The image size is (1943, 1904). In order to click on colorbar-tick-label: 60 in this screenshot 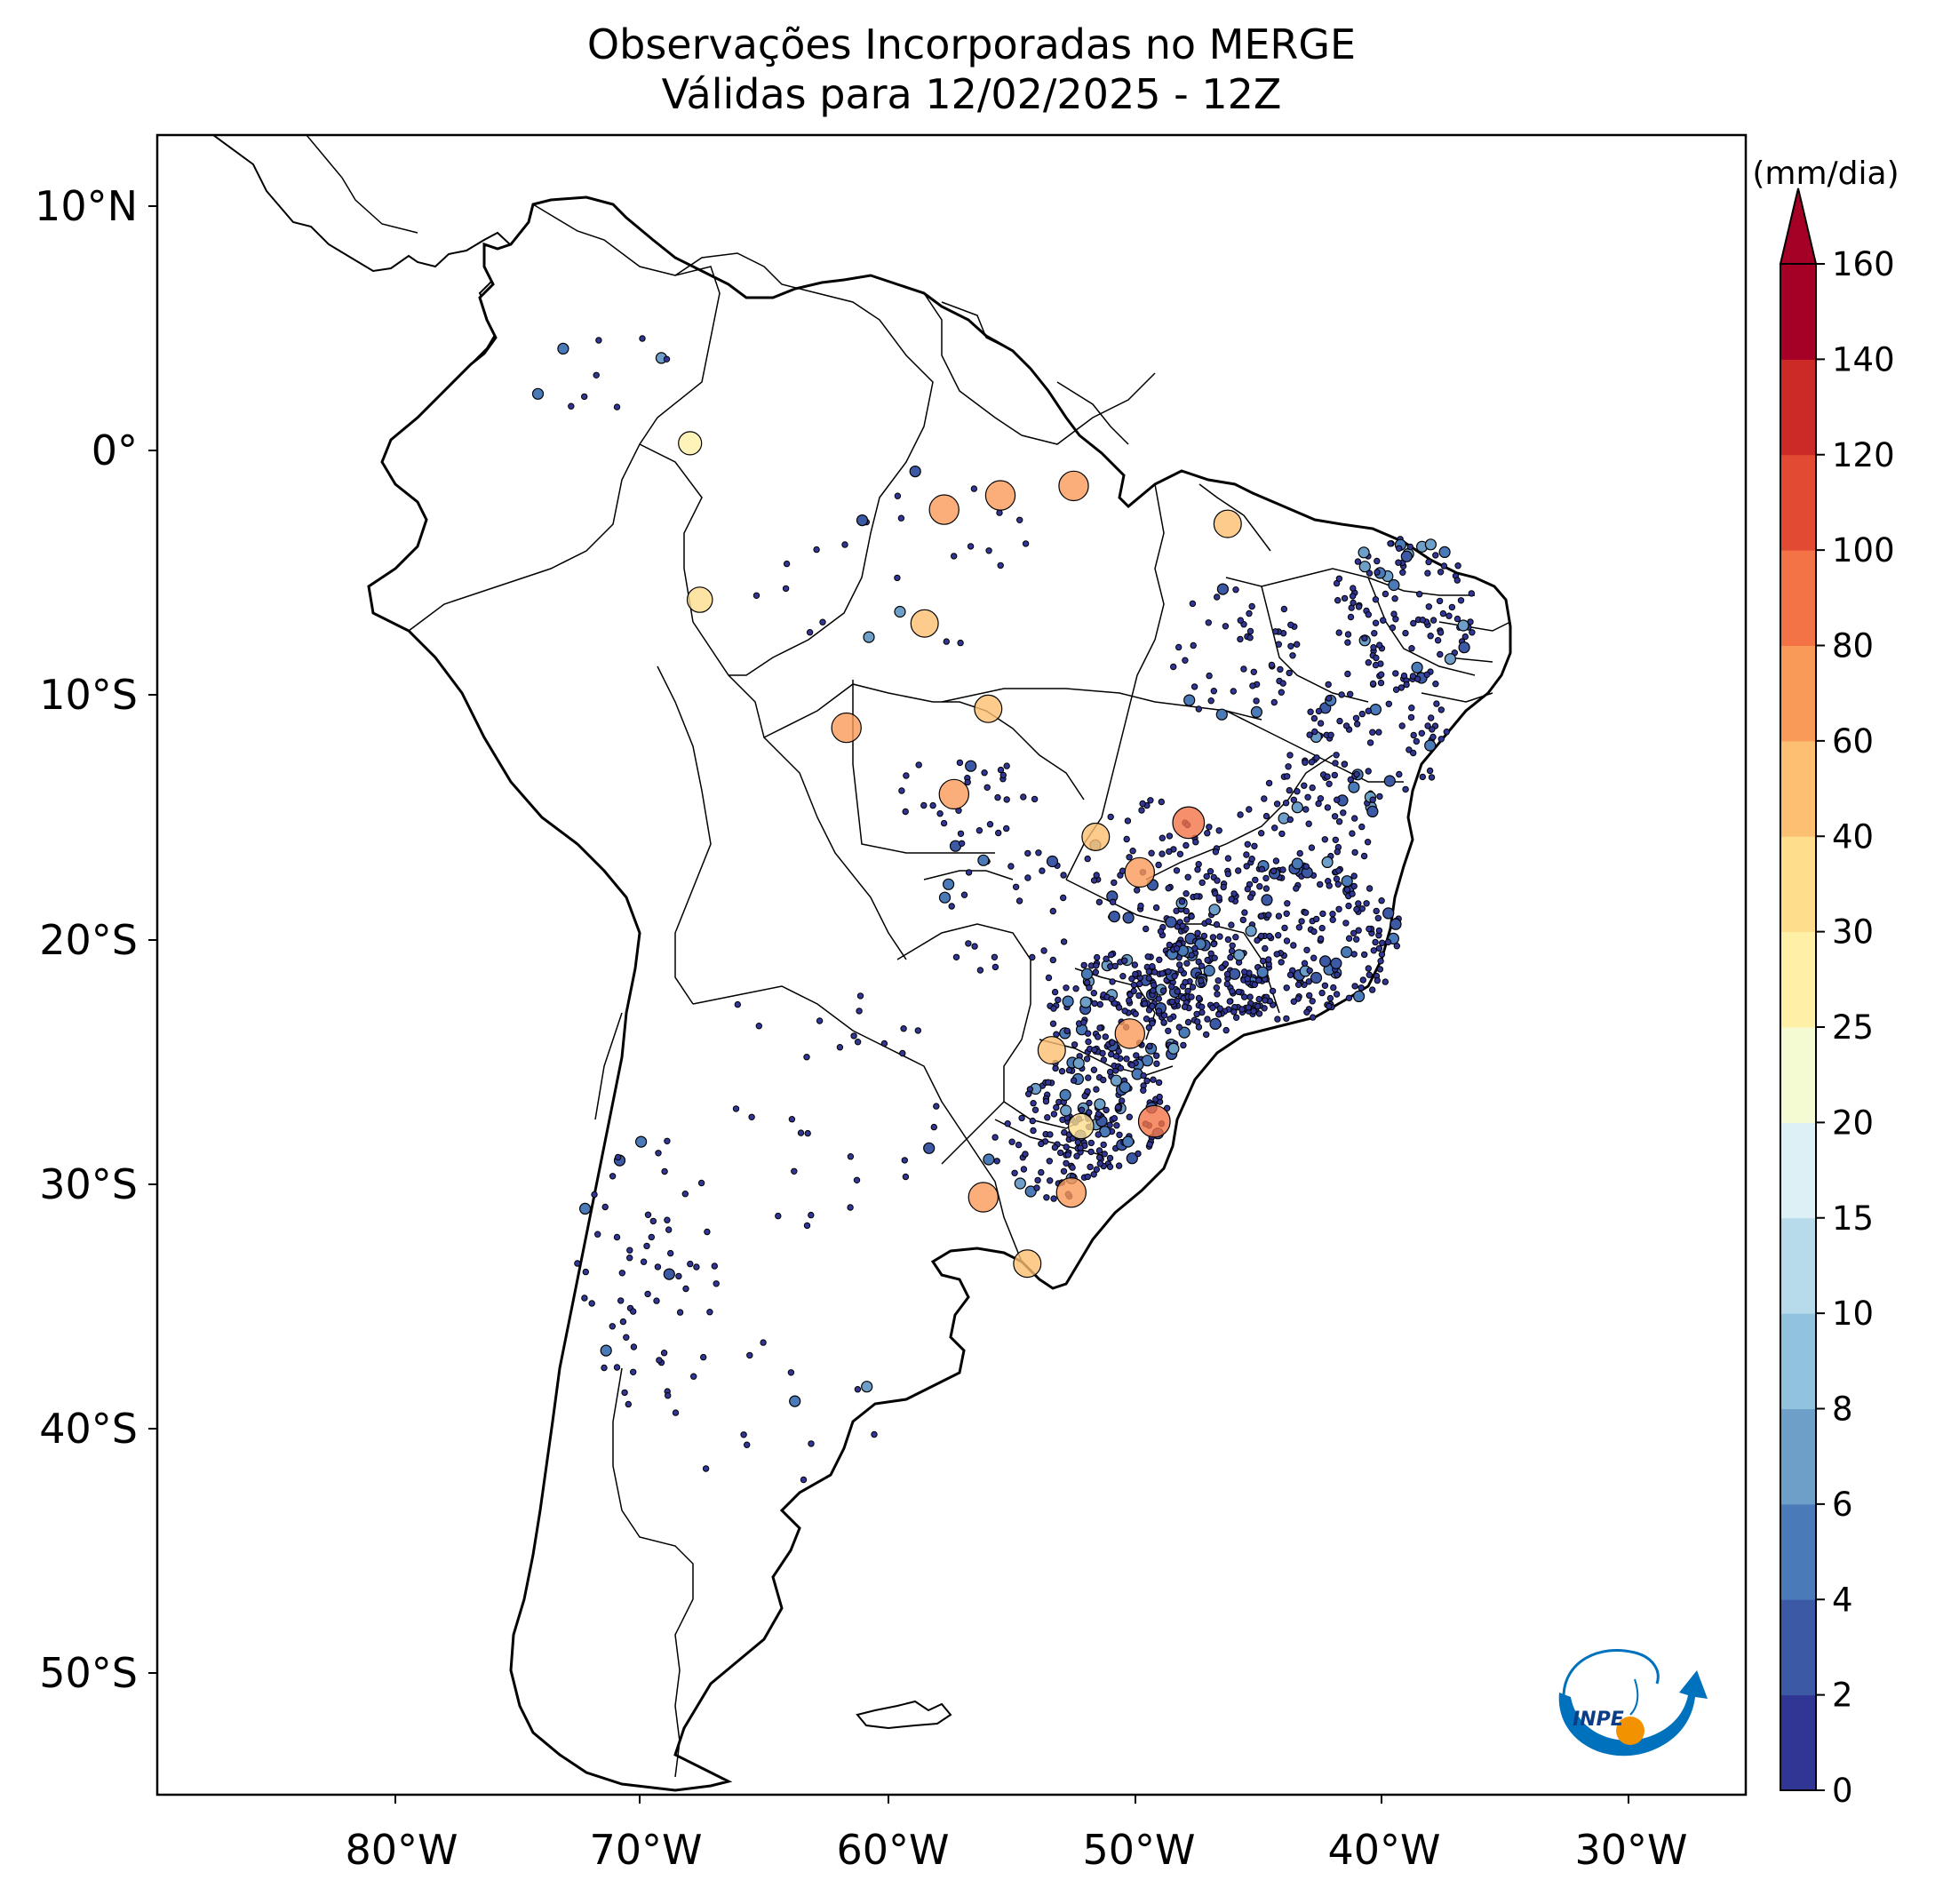, I will do `click(1853, 741)`.